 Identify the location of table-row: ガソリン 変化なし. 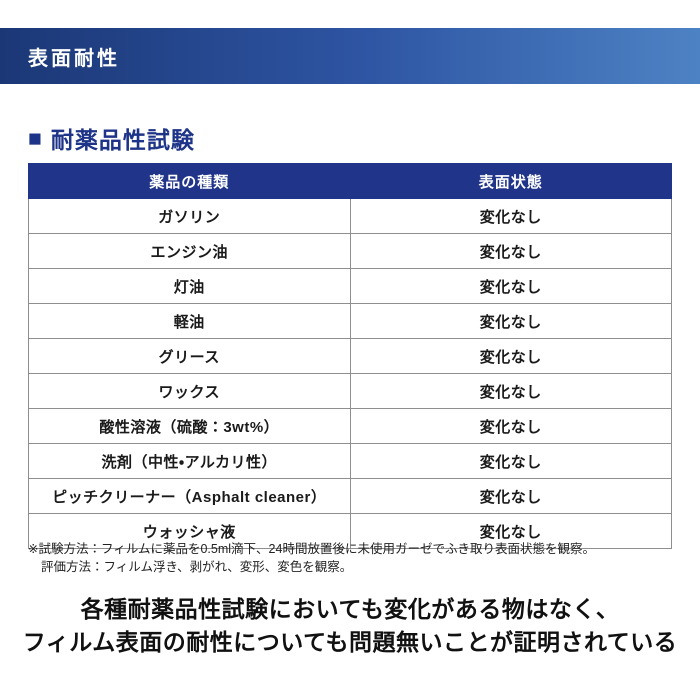
(350, 216).